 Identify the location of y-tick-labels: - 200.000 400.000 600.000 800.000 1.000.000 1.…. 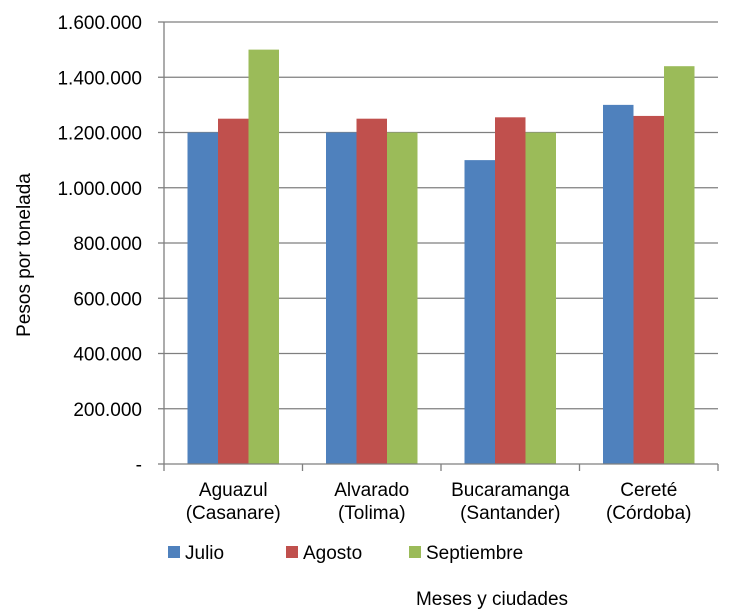
(99, 244).